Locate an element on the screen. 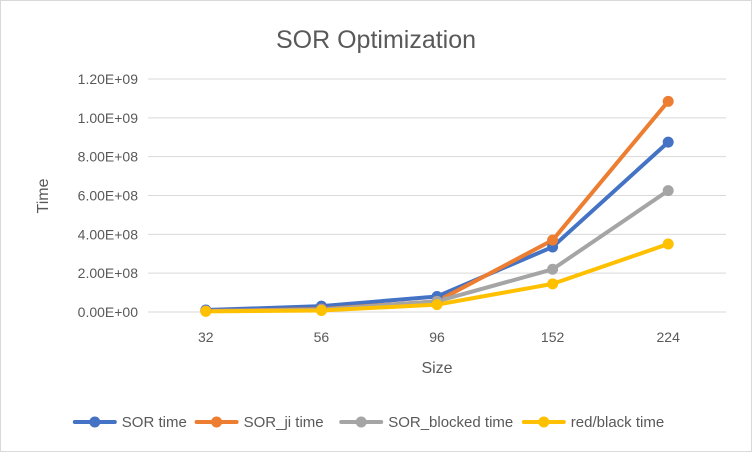  legend-label: SOR time is located at coordinates (154, 422).